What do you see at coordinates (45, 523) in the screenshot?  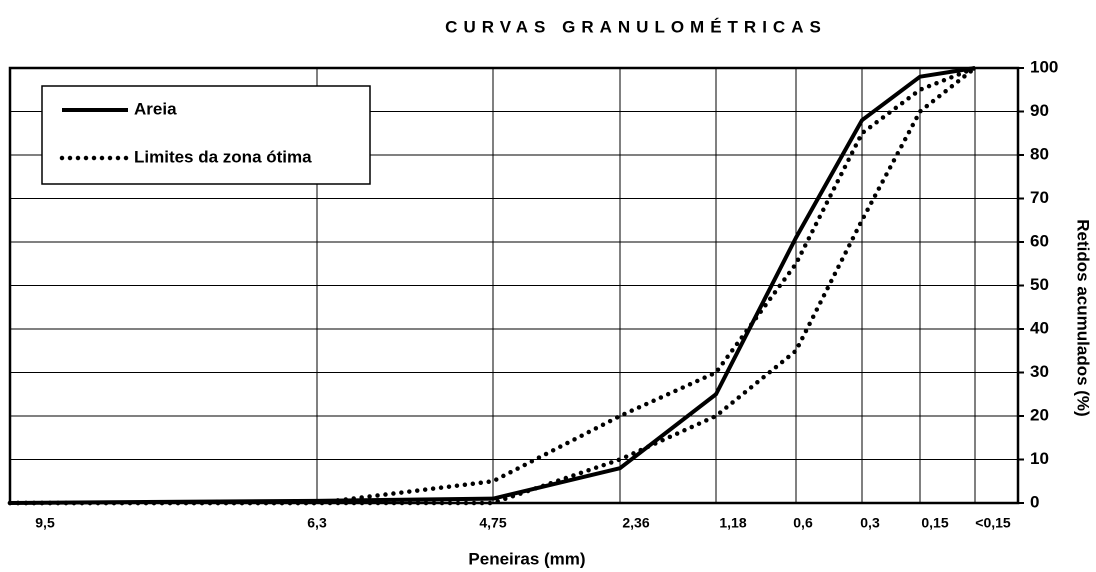 I see `x-tick-label: 9,5` at bounding box center [45, 523].